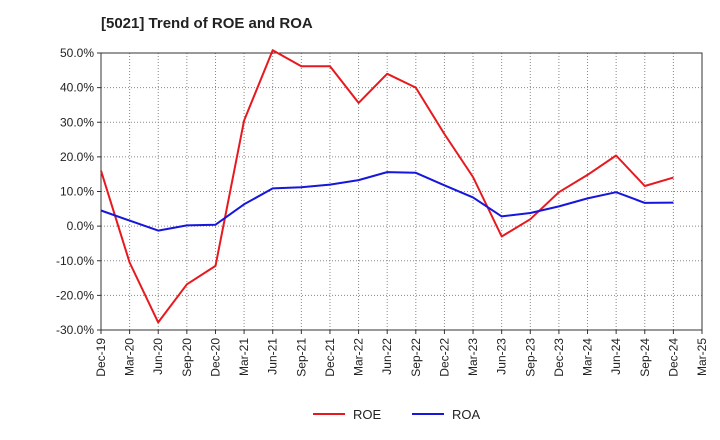 The width and height of the screenshot is (720, 440). I want to click on x-tick-label: Dec-23, so click(559, 357).